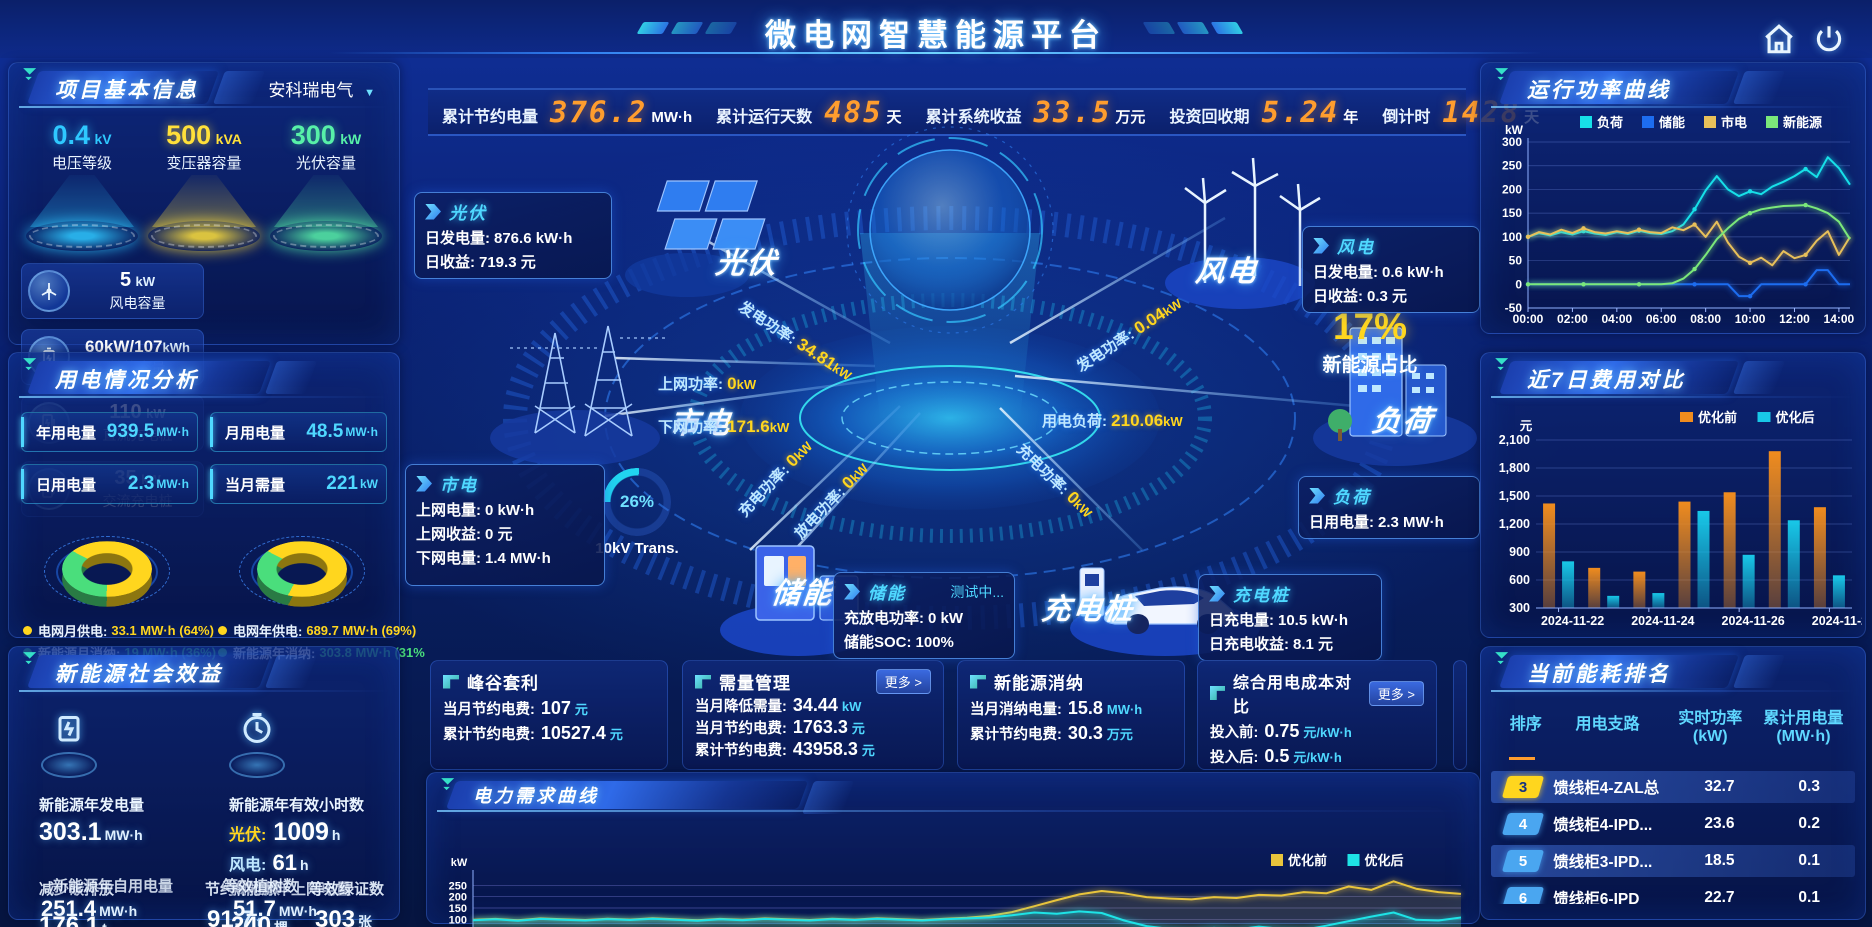 This screenshot has height=927, width=1872. Describe the element at coordinates (1071, 715) in the screenshot. I see `renewable-absorption-card: 新能源消纳 当月消纳电量: 15.8 MW·h 累计节约电费: 30.3 万元` at that location.